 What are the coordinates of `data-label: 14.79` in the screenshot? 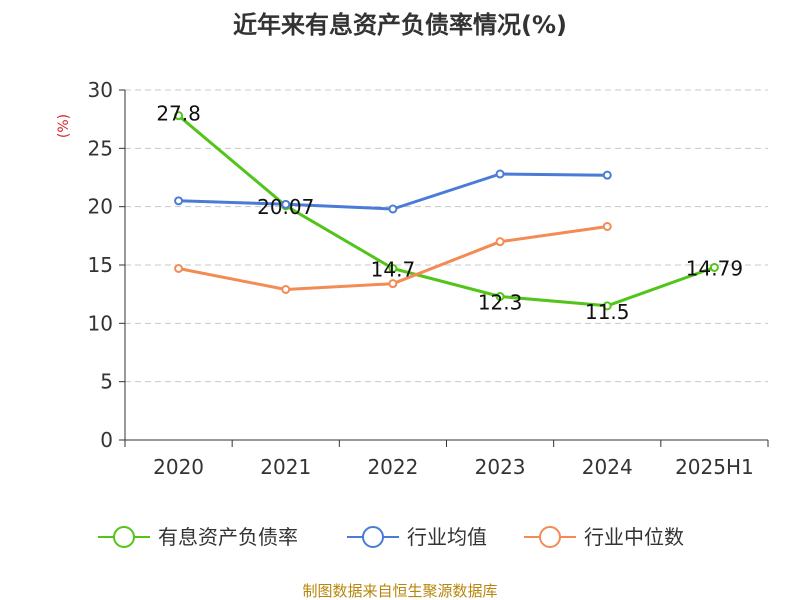 It's located at (714, 268).